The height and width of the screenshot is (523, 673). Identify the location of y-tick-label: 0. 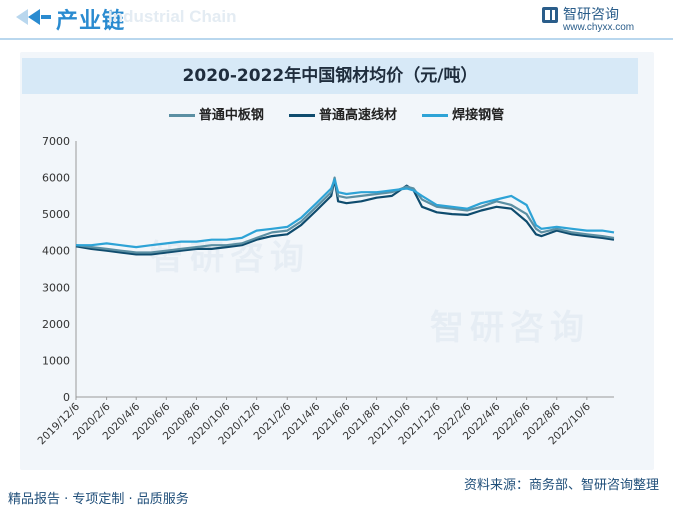
(66, 397).